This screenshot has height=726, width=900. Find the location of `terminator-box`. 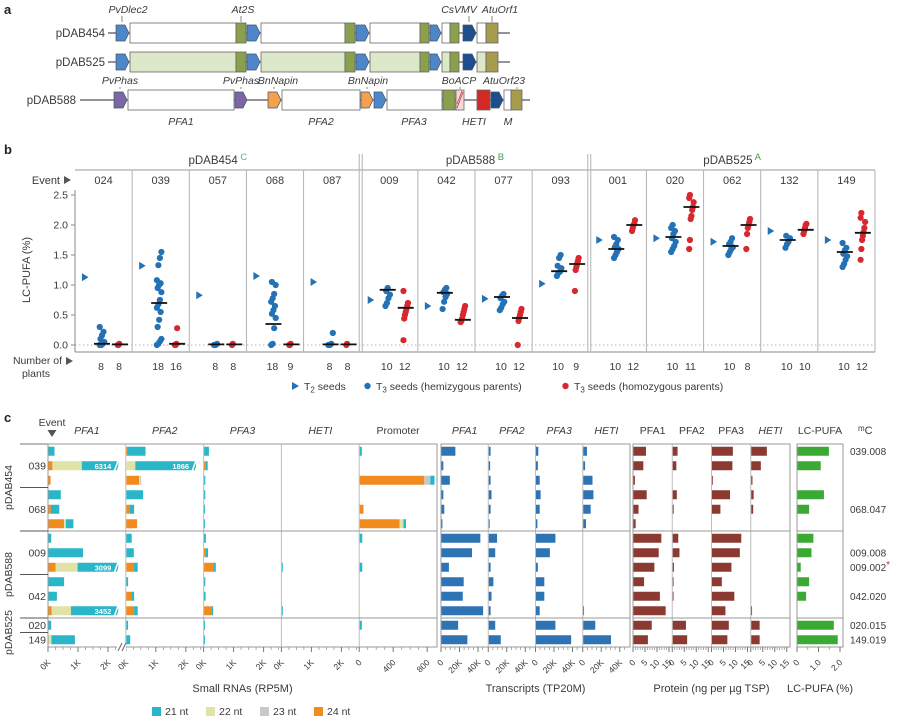

terminator-box is located at coordinates (424, 33).